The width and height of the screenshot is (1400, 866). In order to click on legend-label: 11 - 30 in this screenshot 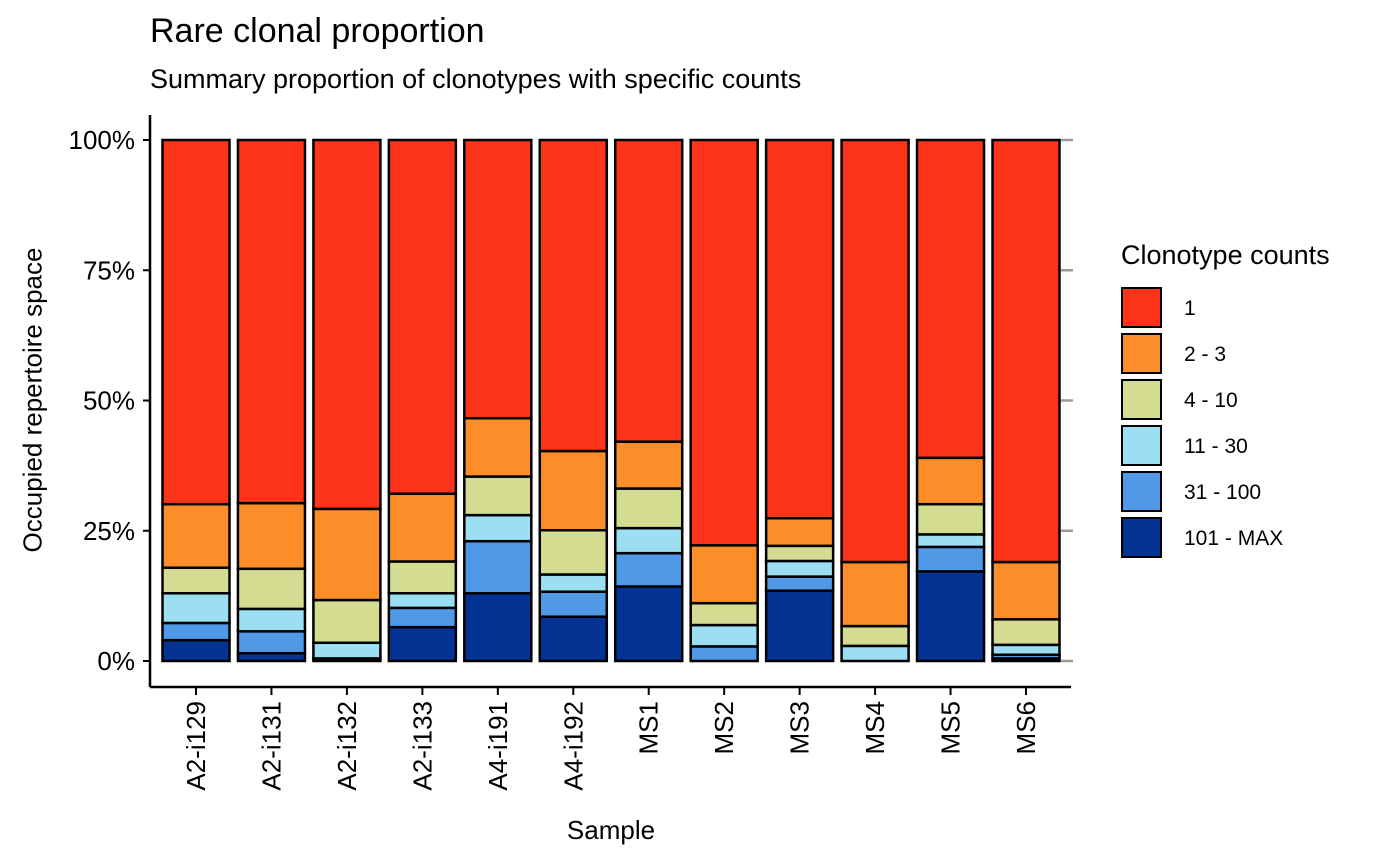, I will do `click(1216, 446)`.